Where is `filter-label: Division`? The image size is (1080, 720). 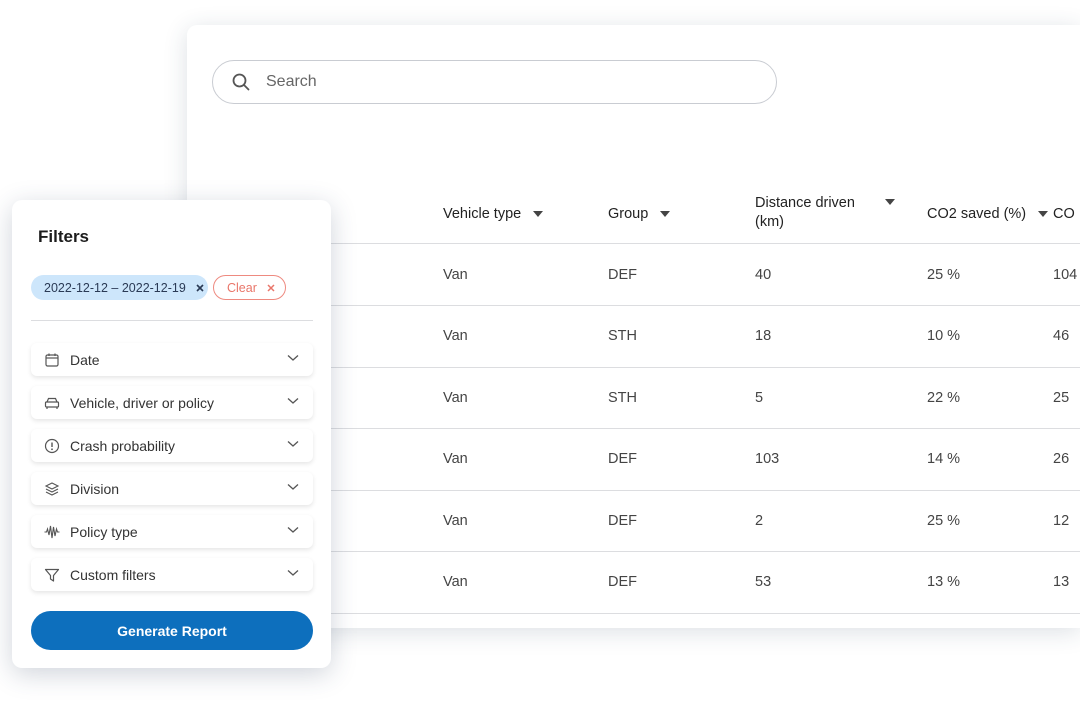 filter-label: Division is located at coordinates (95, 488).